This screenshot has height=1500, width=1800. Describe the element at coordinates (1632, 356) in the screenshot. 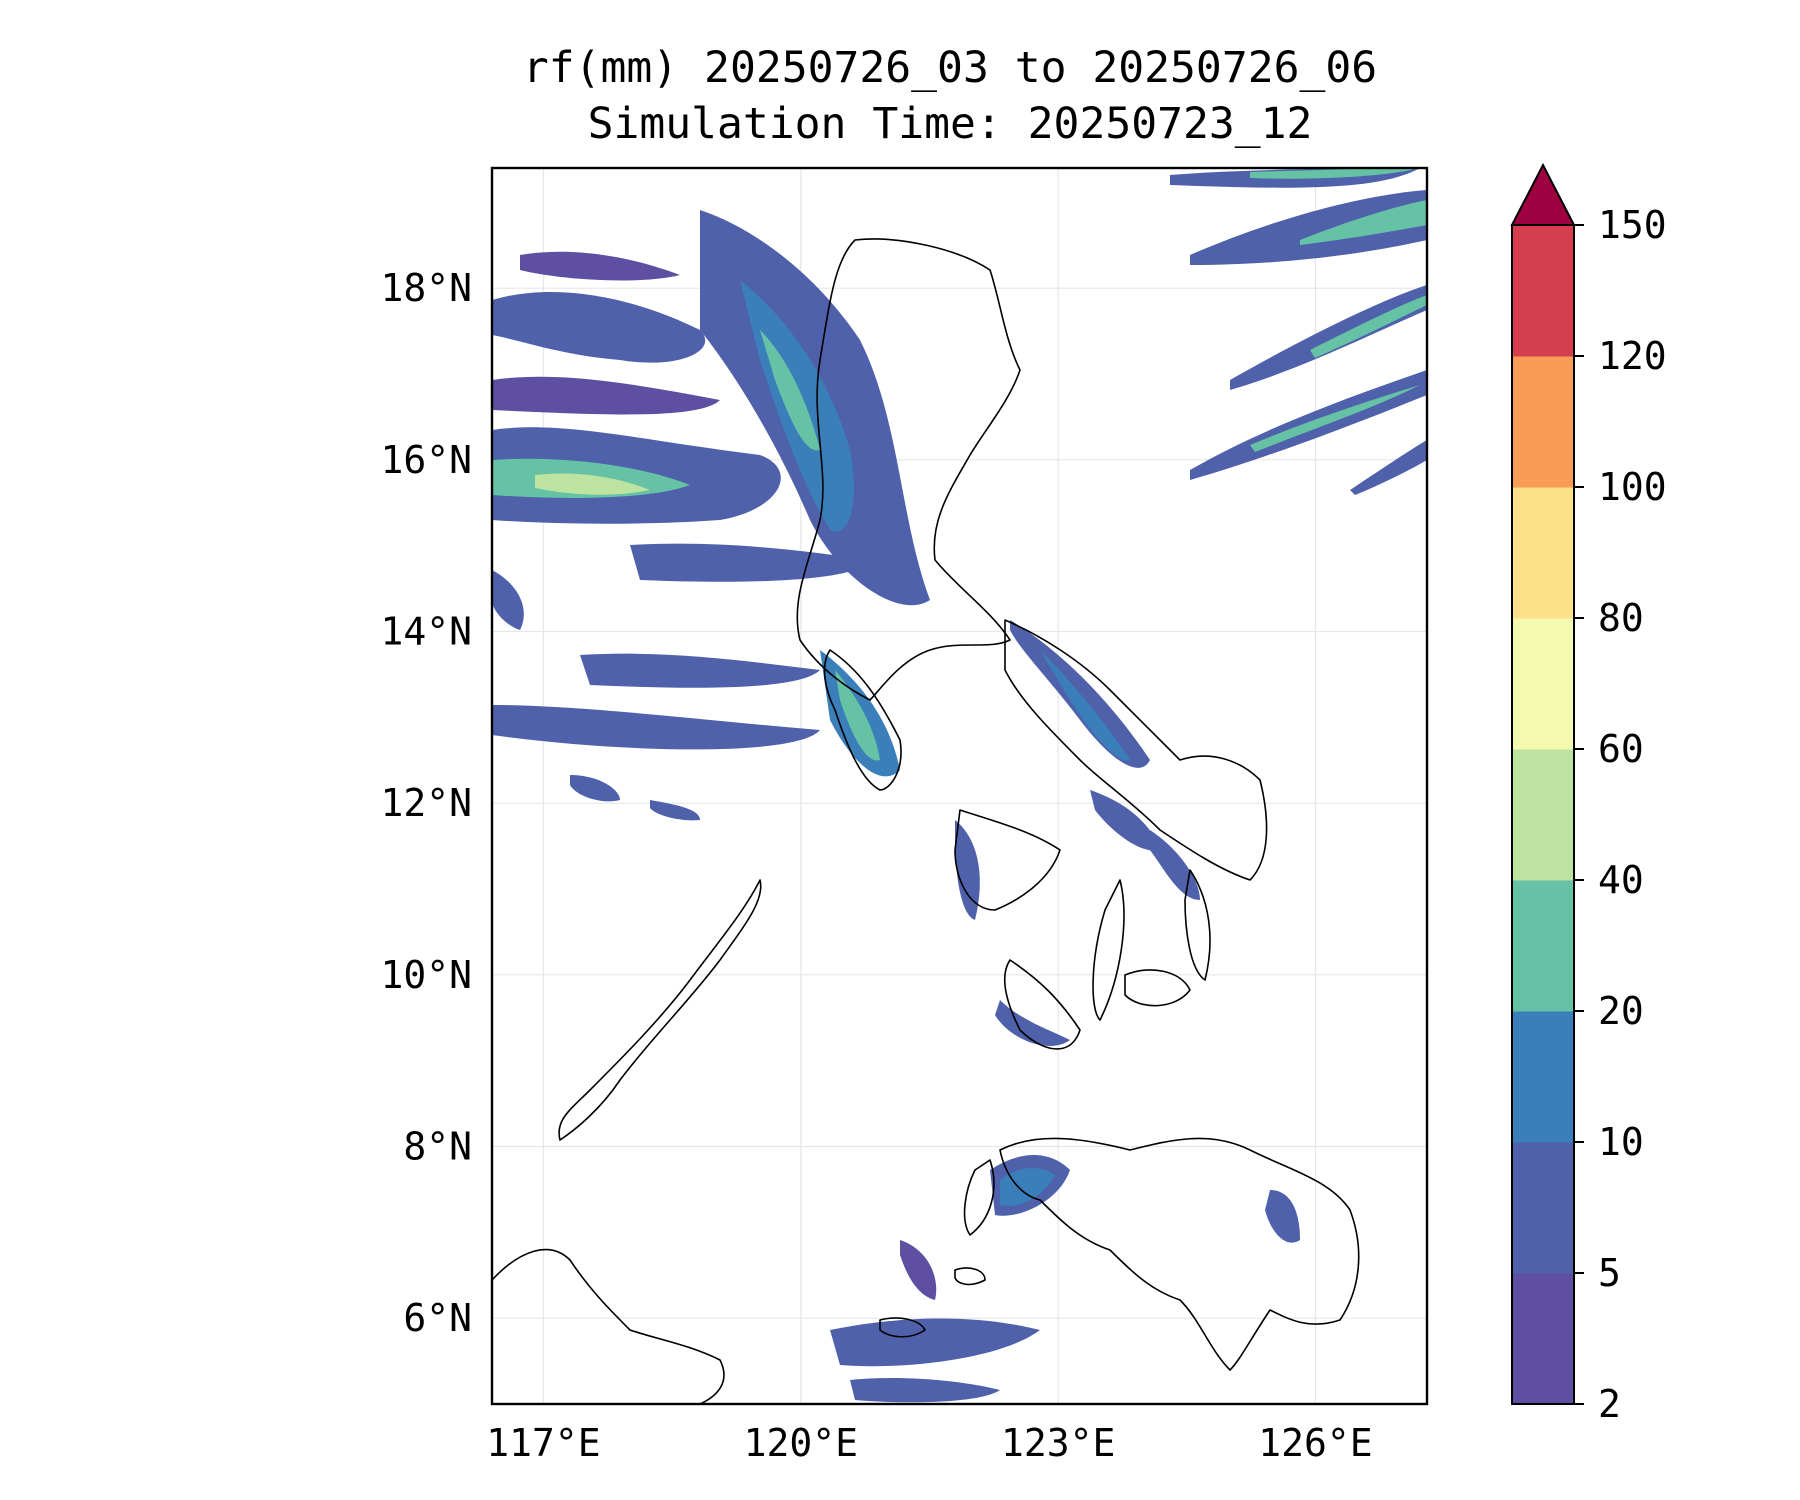

I see `colorbar-tick-label: 120` at that location.